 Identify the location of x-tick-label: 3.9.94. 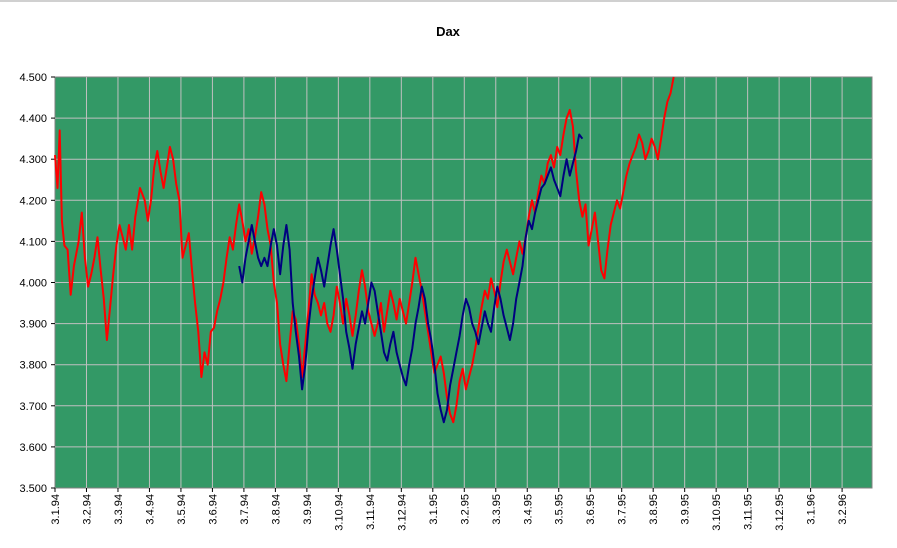
(308, 509).